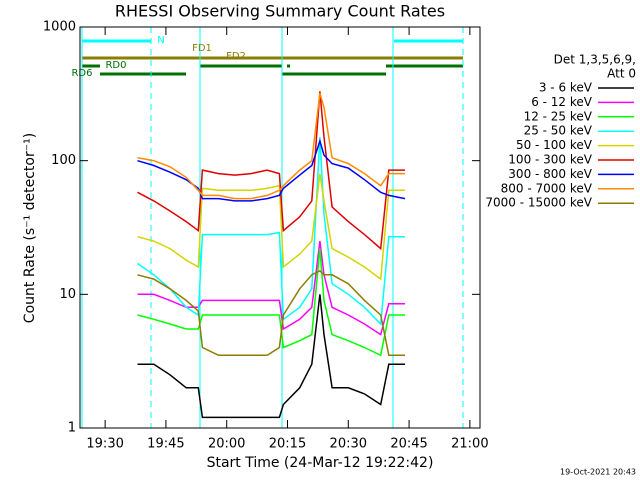  I want to click on annotation: FD2, so click(236, 56).